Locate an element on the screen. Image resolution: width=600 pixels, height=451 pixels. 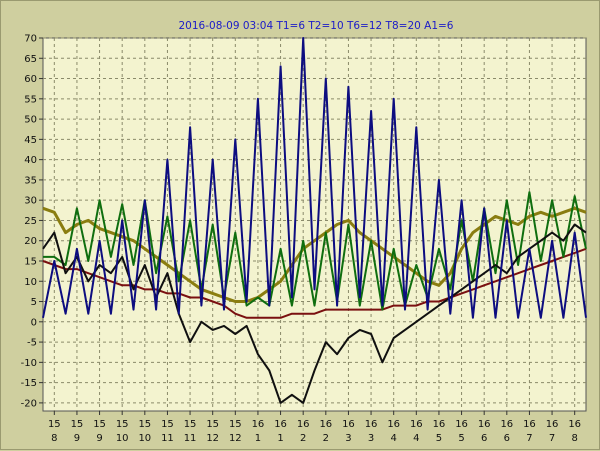
y-tick-label: 50 is located at coordinates (30, 120).